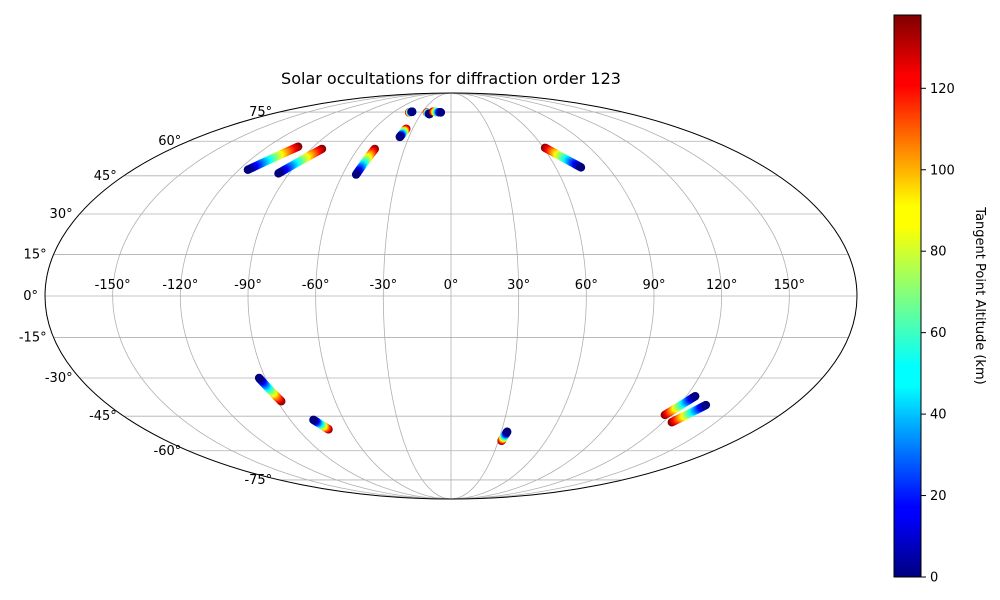  Describe the element at coordinates (35, 254) in the screenshot. I see `y-tick-label: 15°` at that location.